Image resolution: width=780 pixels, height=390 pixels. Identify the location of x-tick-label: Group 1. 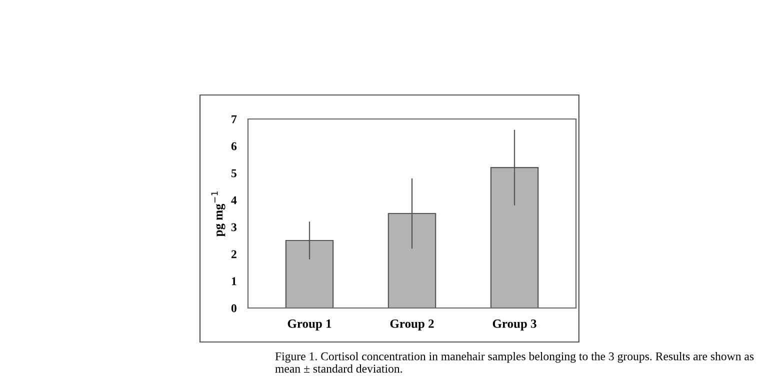
(310, 325).